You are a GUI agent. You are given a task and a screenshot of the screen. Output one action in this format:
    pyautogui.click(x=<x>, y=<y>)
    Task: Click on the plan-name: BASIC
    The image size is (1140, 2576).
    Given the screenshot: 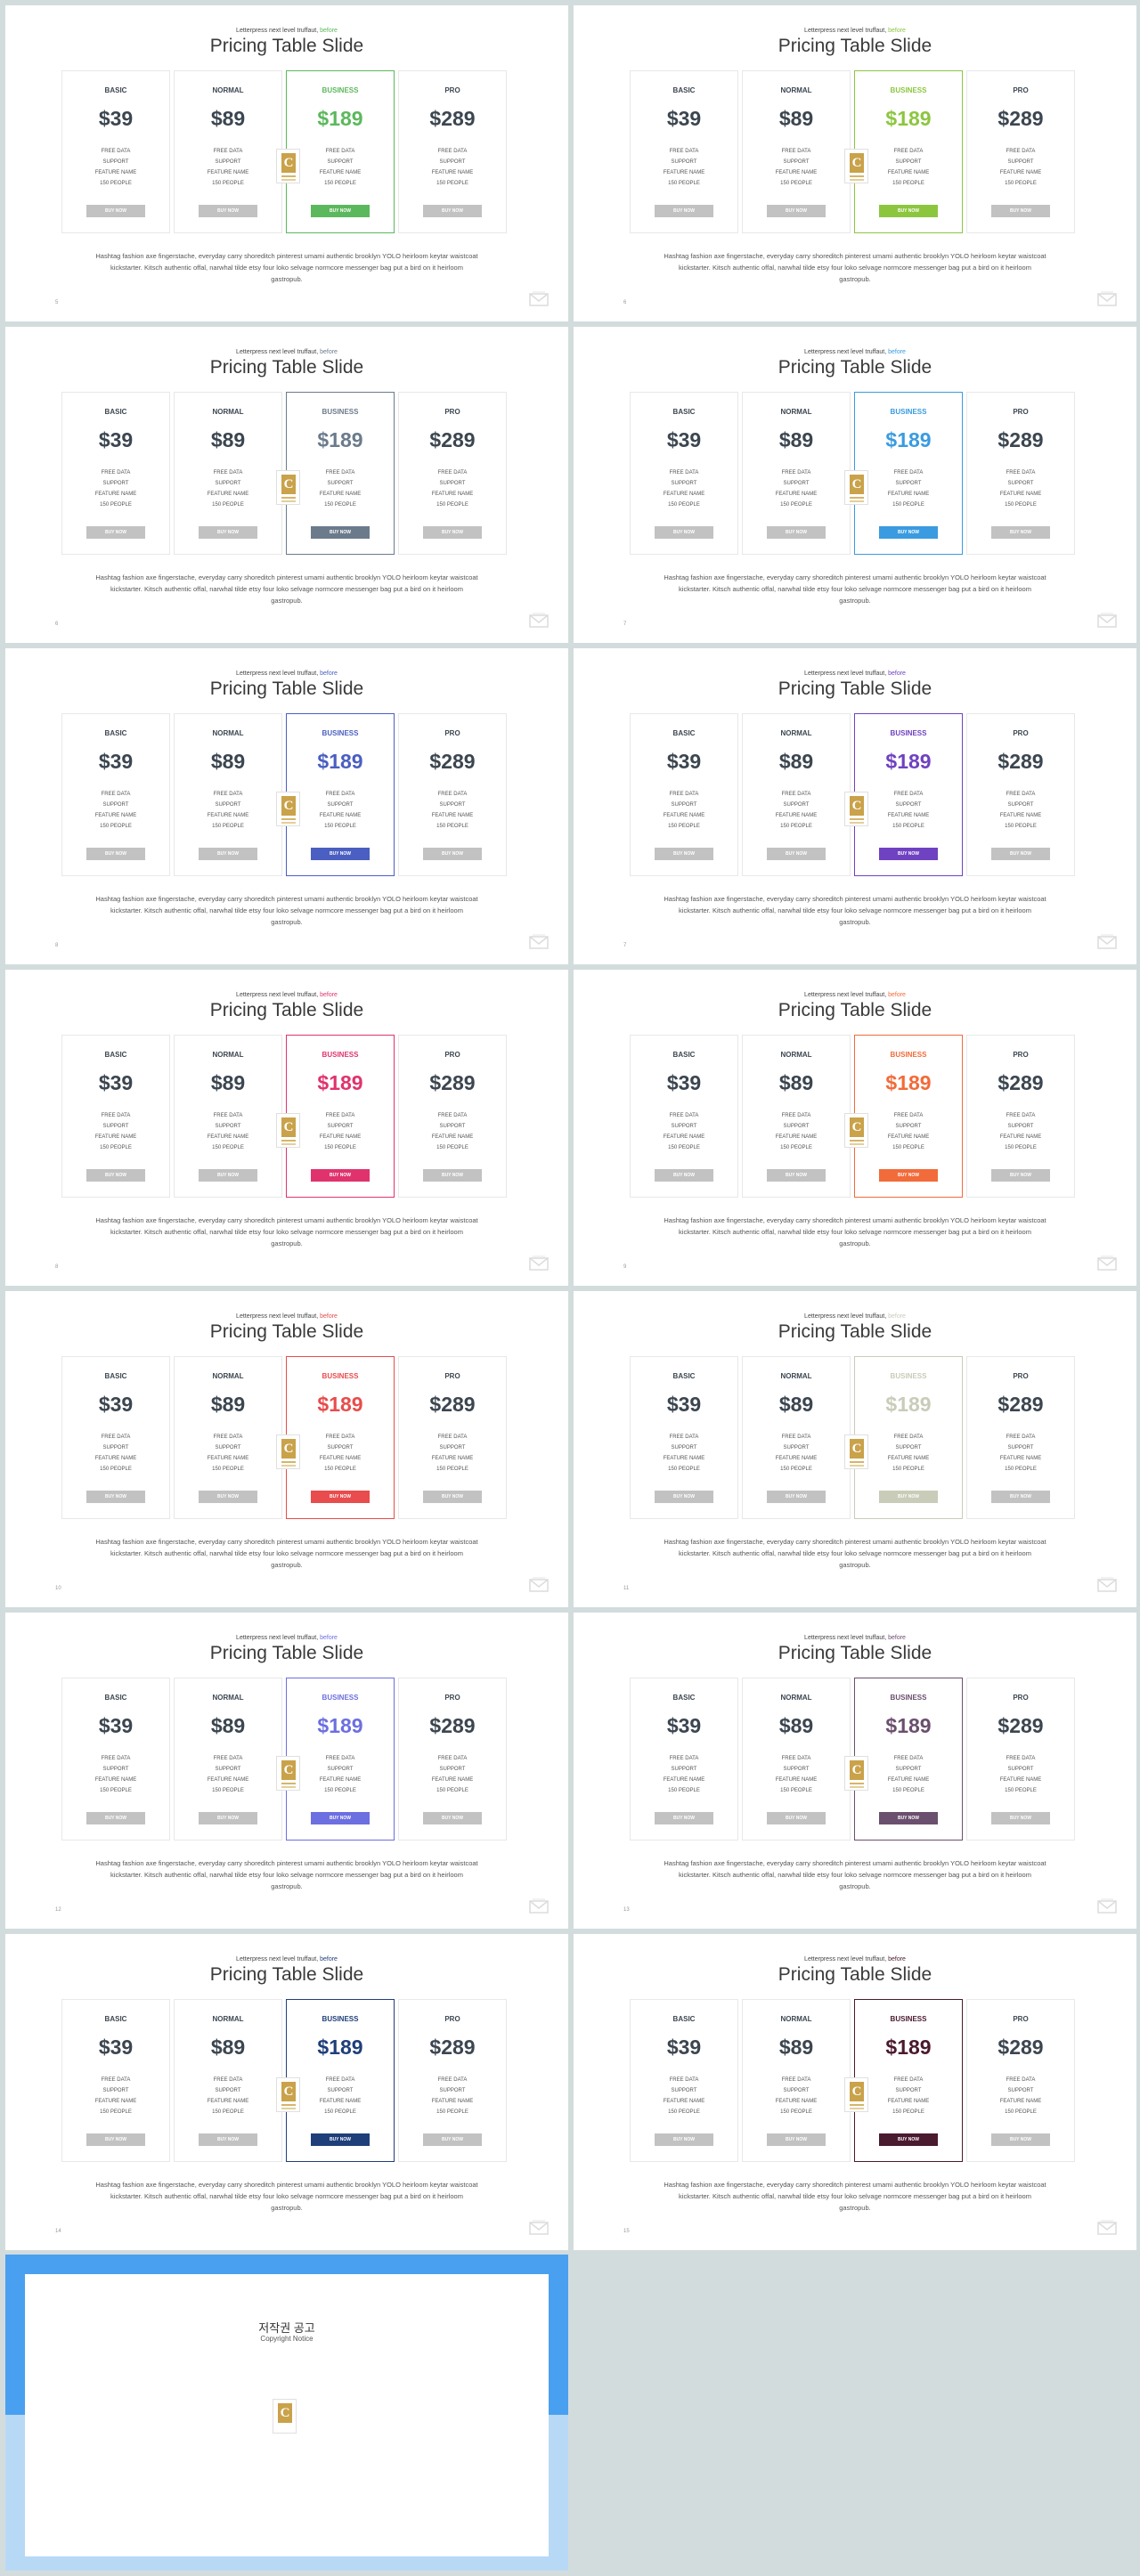 What is the action you would take?
    pyautogui.click(x=115, y=1055)
    